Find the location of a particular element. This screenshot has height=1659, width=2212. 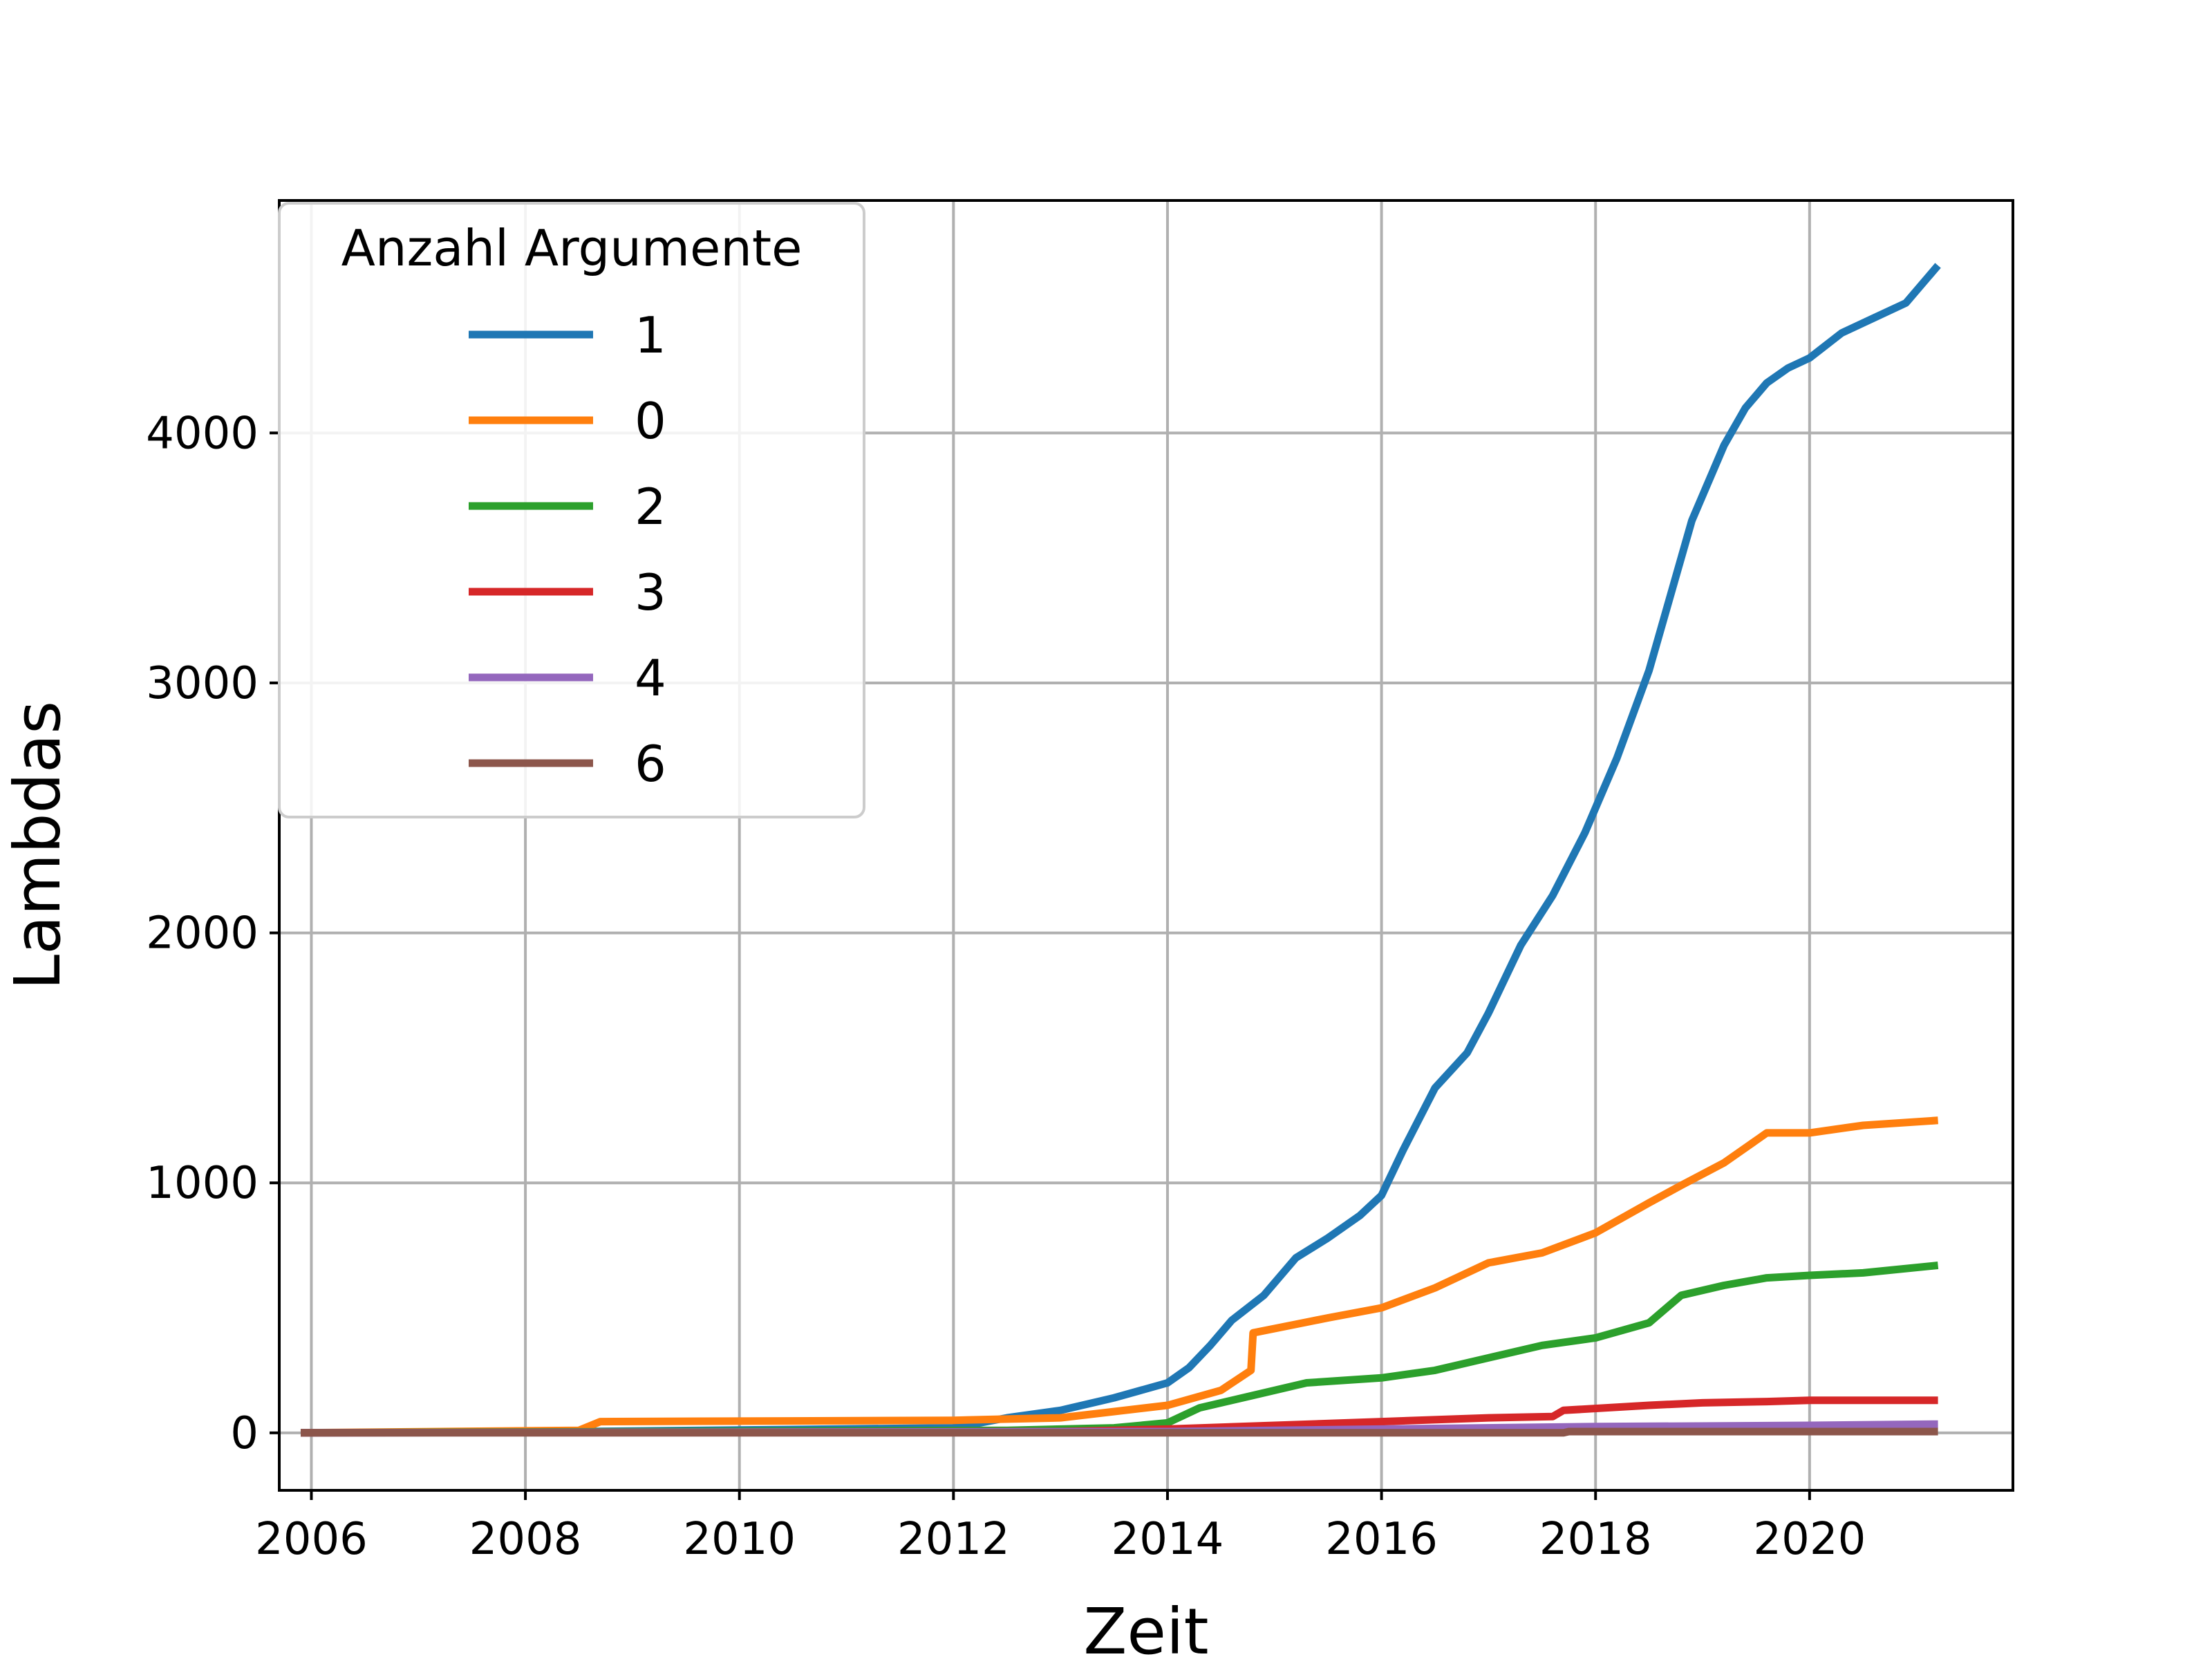

x-tick-label: 2012 is located at coordinates (953, 1540).